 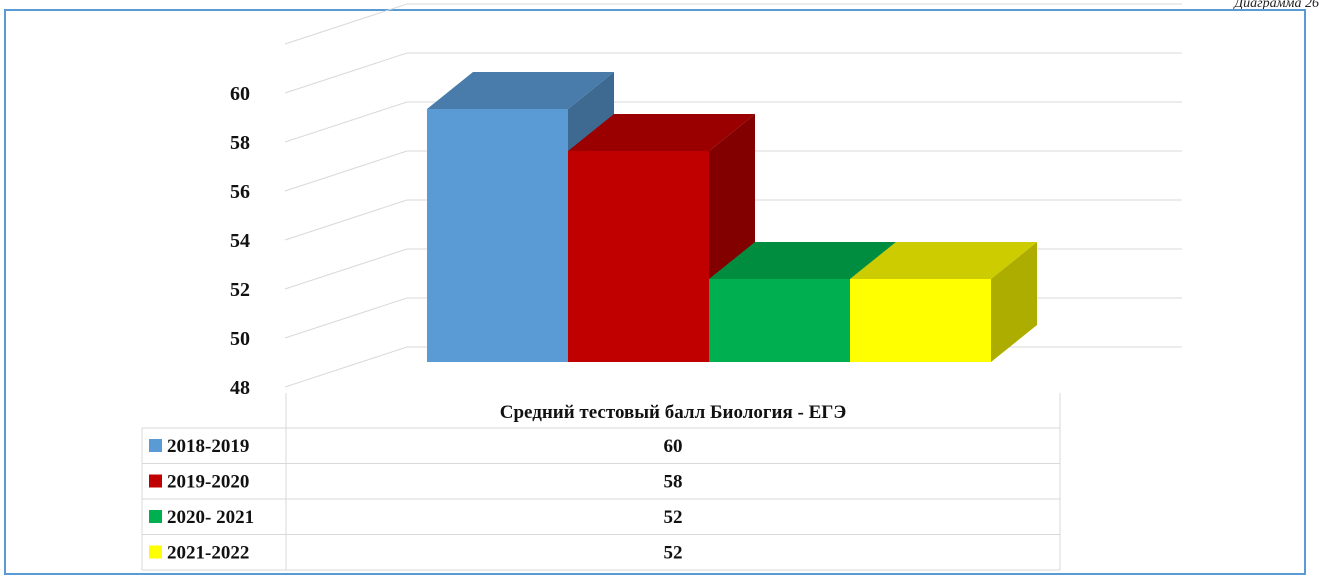 What do you see at coordinates (240, 94) in the screenshot?
I see `y-tick-label: 60` at bounding box center [240, 94].